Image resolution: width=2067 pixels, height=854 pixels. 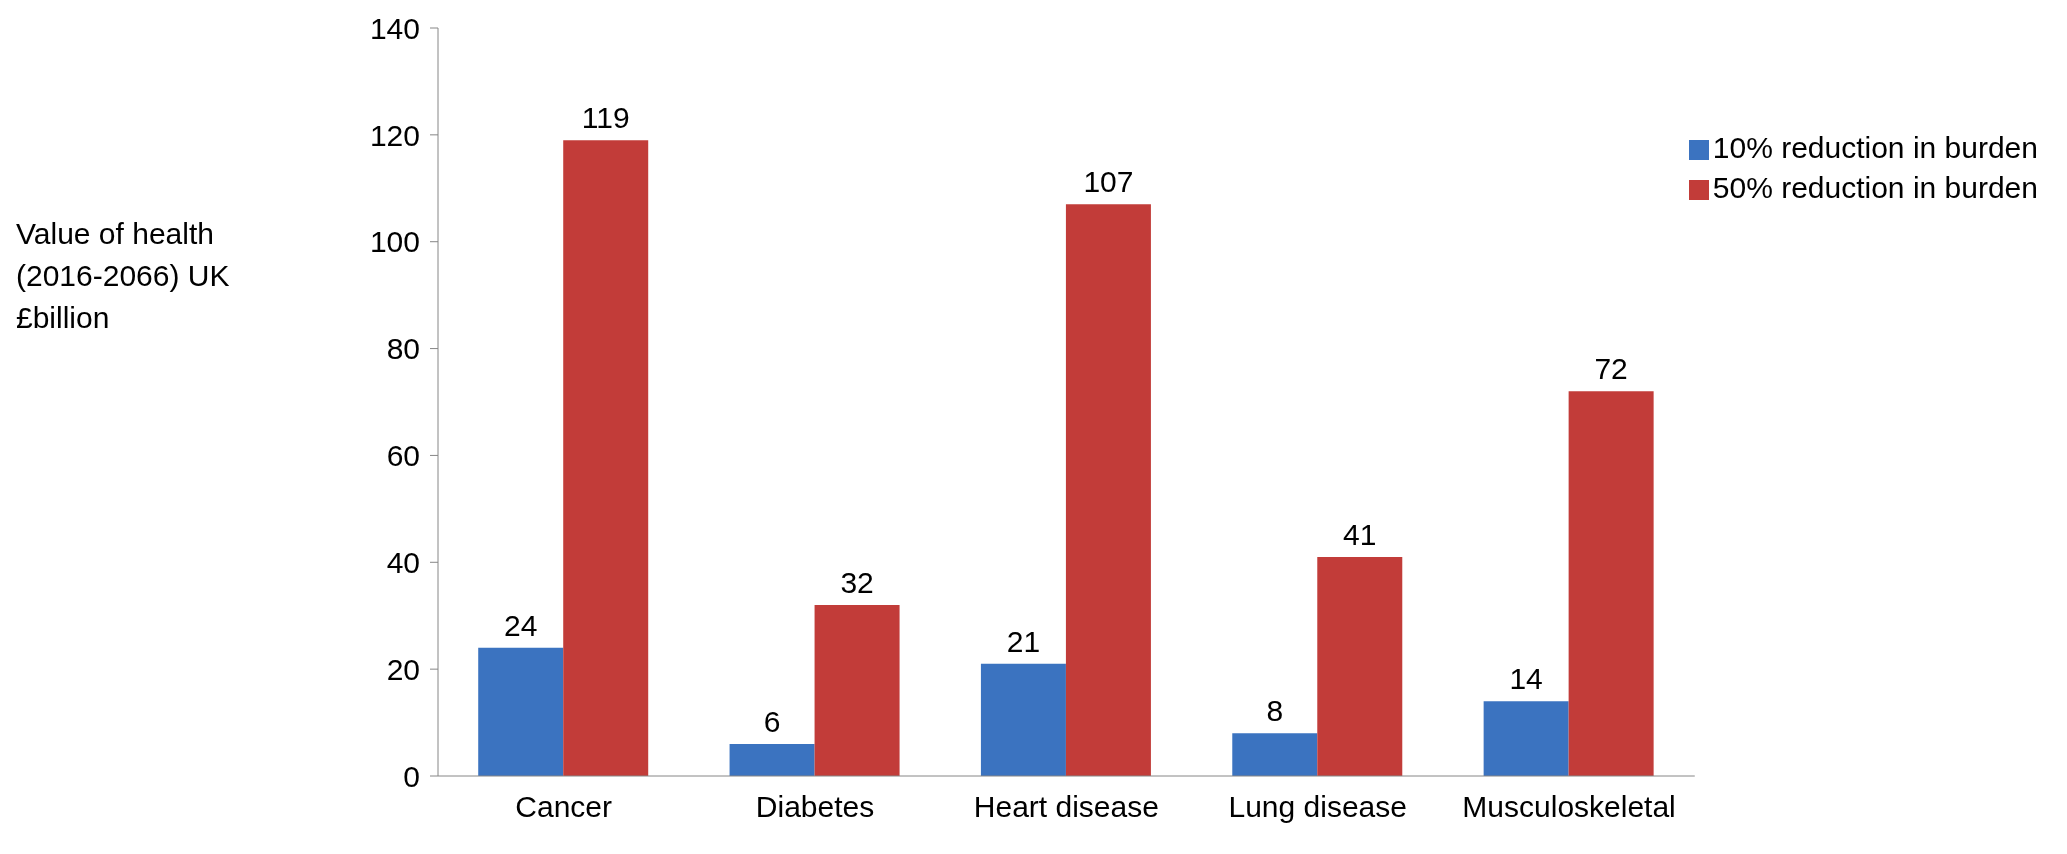 What do you see at coordinates (403, 456) in the screenshot?
I see `y-tick-label: 60` at bounding box center [403, 456].